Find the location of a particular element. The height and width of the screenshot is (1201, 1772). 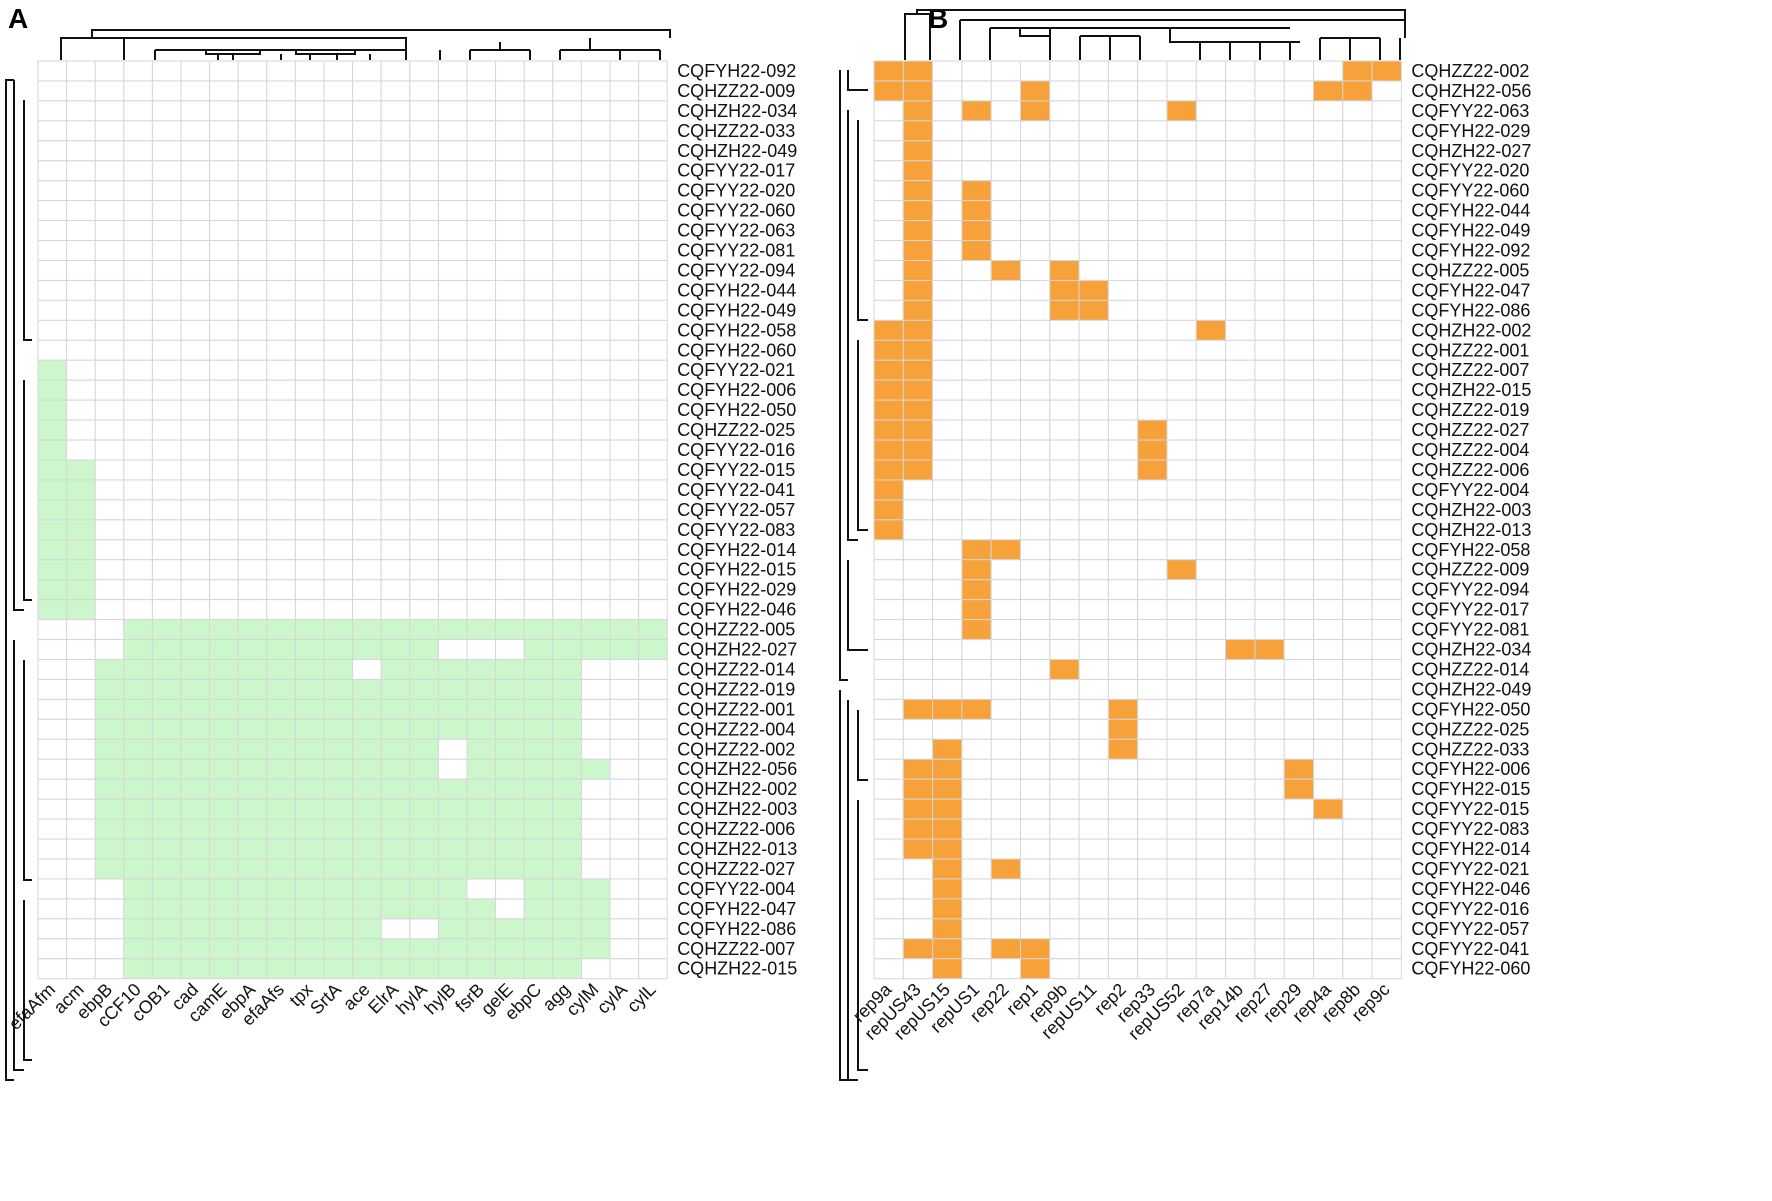

panel-a-cell-CQFYY22-004-cylA is located at coordinates (624, 889).